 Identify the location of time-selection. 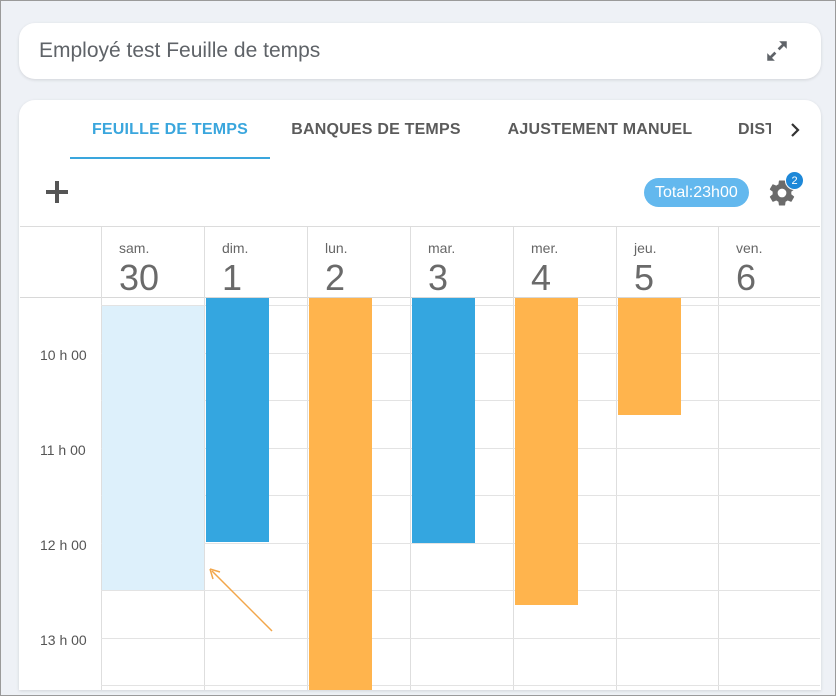
(153, 448).